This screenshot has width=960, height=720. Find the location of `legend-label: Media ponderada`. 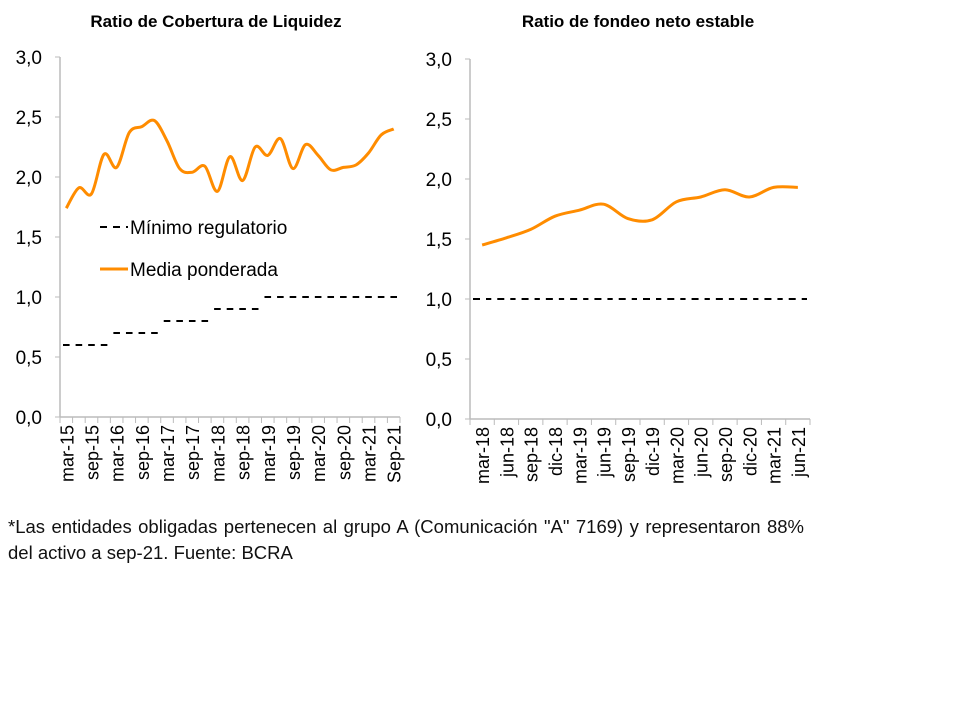

legend-label: Media ponderada is located at coordinates (204, 270).